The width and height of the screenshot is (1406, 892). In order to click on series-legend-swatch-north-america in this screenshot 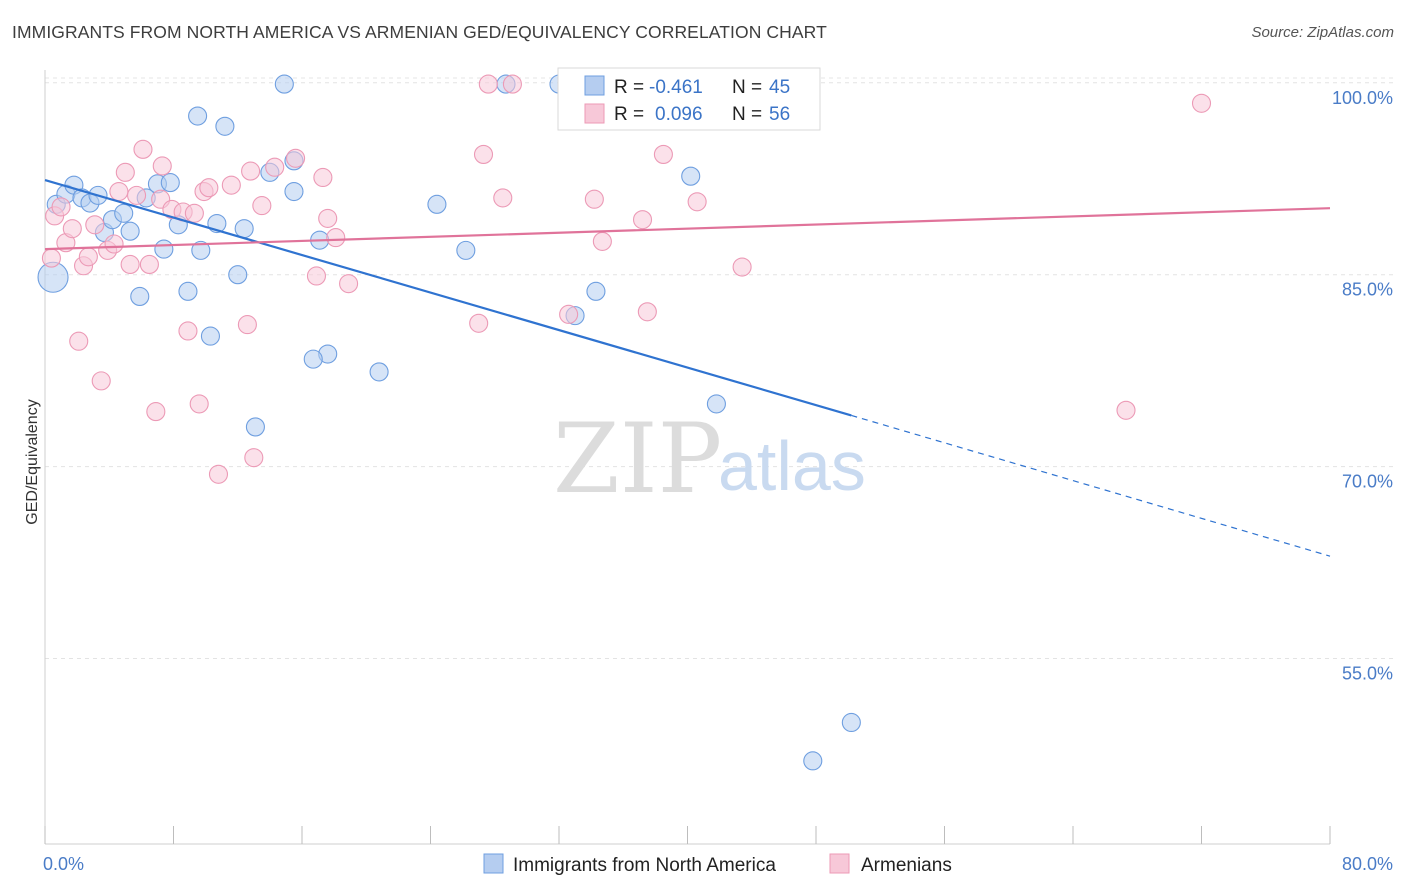, I will do `click(493, 863)`.